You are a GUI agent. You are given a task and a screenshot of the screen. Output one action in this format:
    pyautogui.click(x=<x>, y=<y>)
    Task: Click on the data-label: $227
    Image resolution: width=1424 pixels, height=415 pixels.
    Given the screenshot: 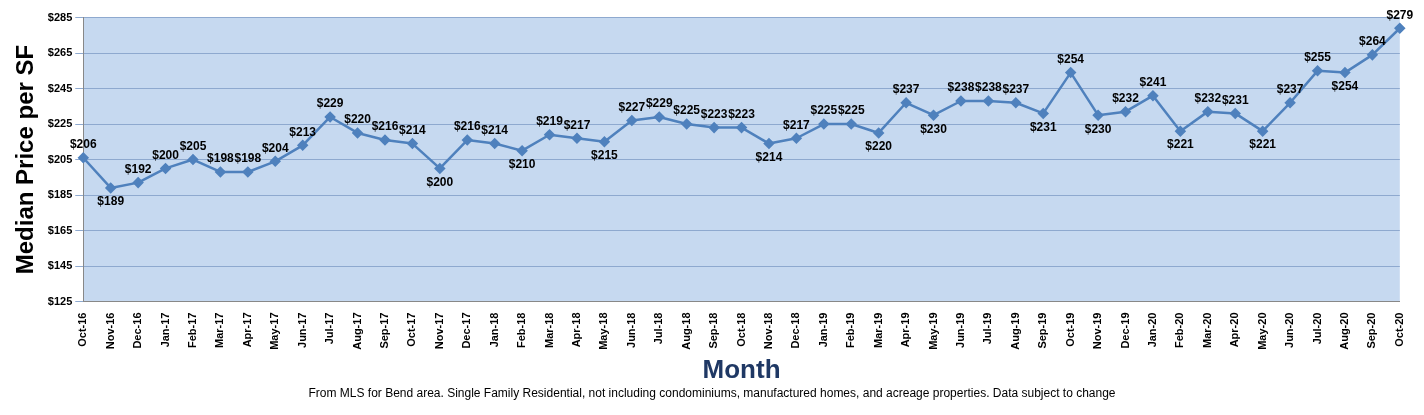 What is the action you would take?
    pyautogui.click(x=632, y=106)
    